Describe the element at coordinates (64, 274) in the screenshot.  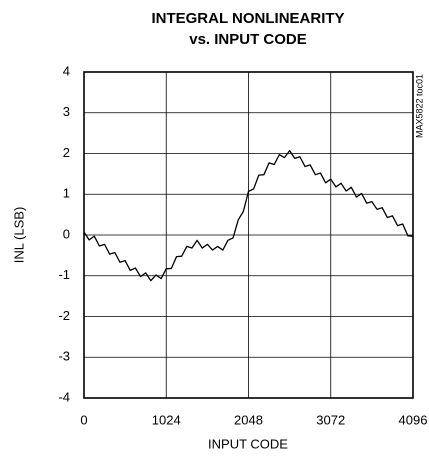
I see `y-tick-label: -1` at that location.